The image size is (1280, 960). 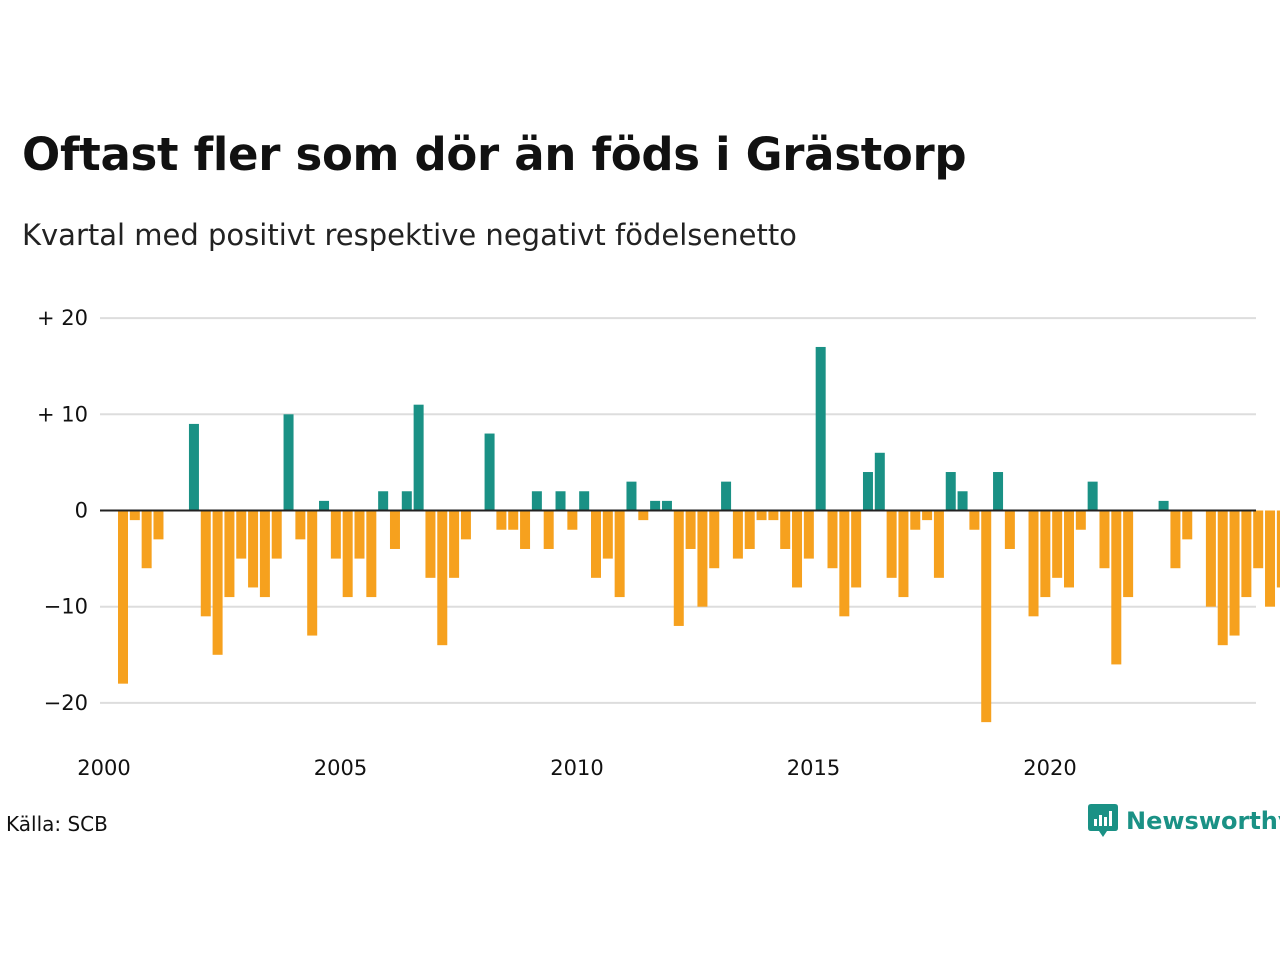 I want to click on y-tick-label: −10, so click(x=66, y=607).